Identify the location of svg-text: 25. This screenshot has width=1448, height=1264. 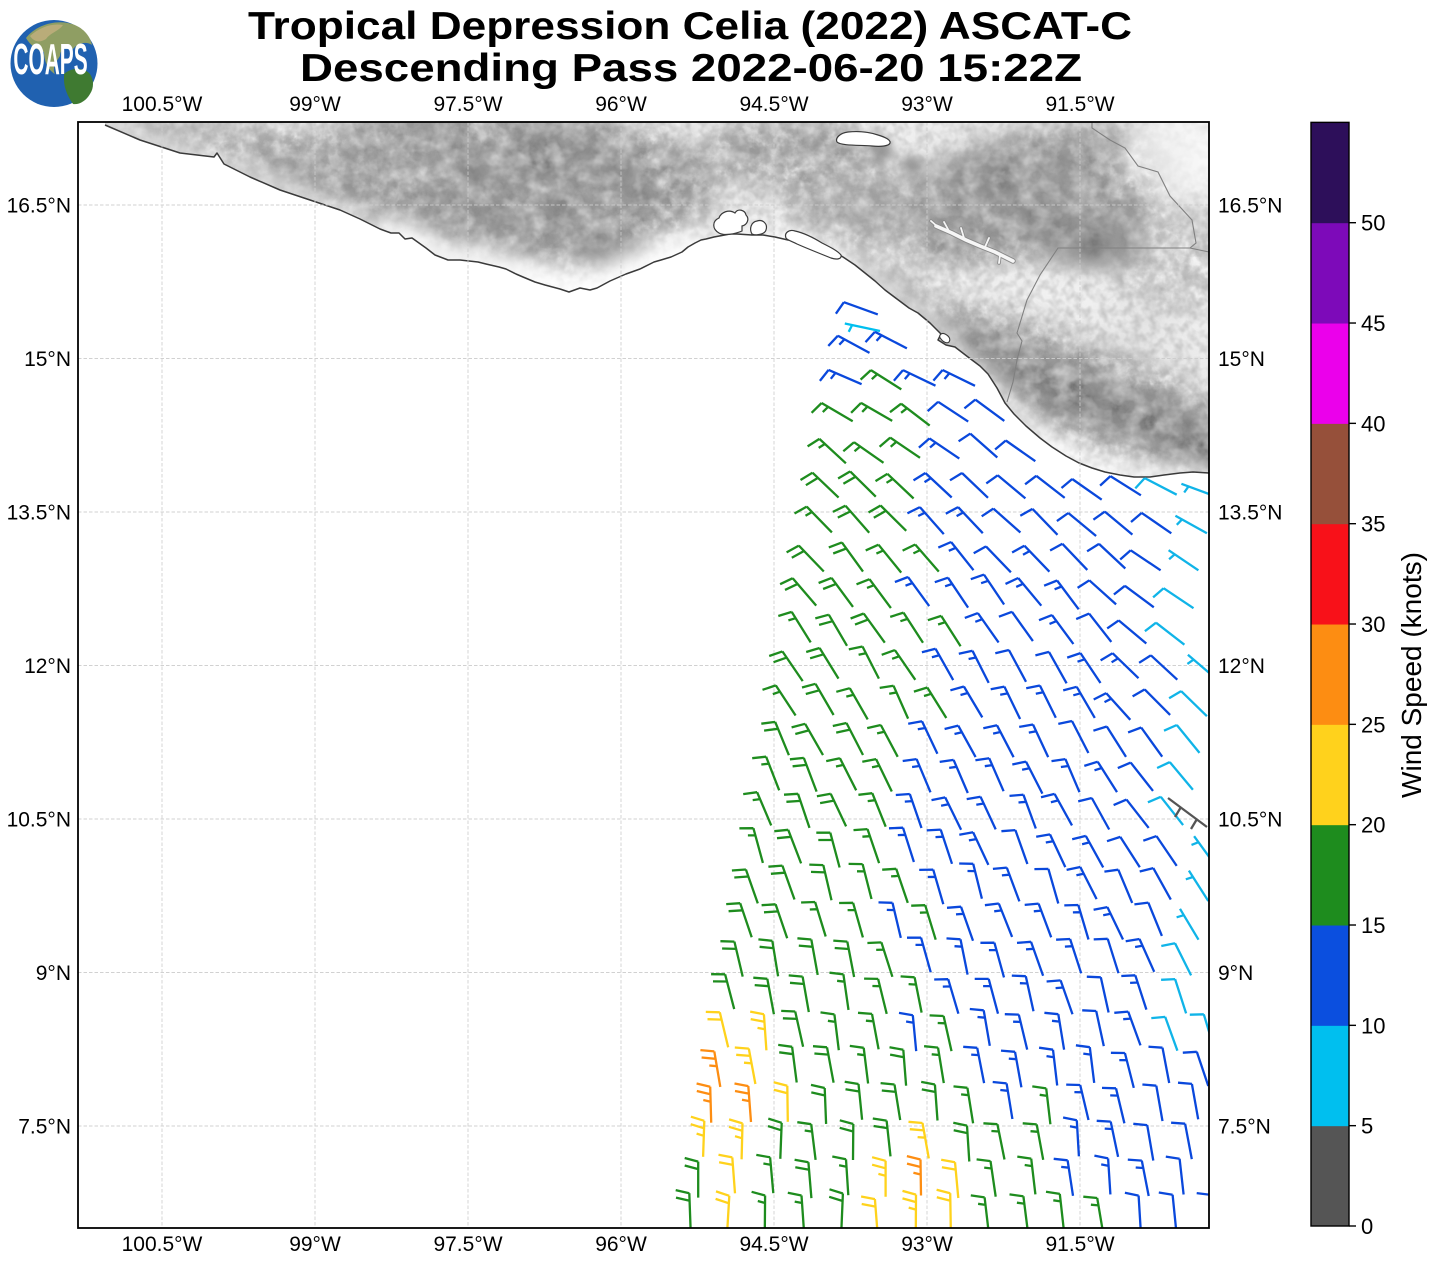
(1373, 724).